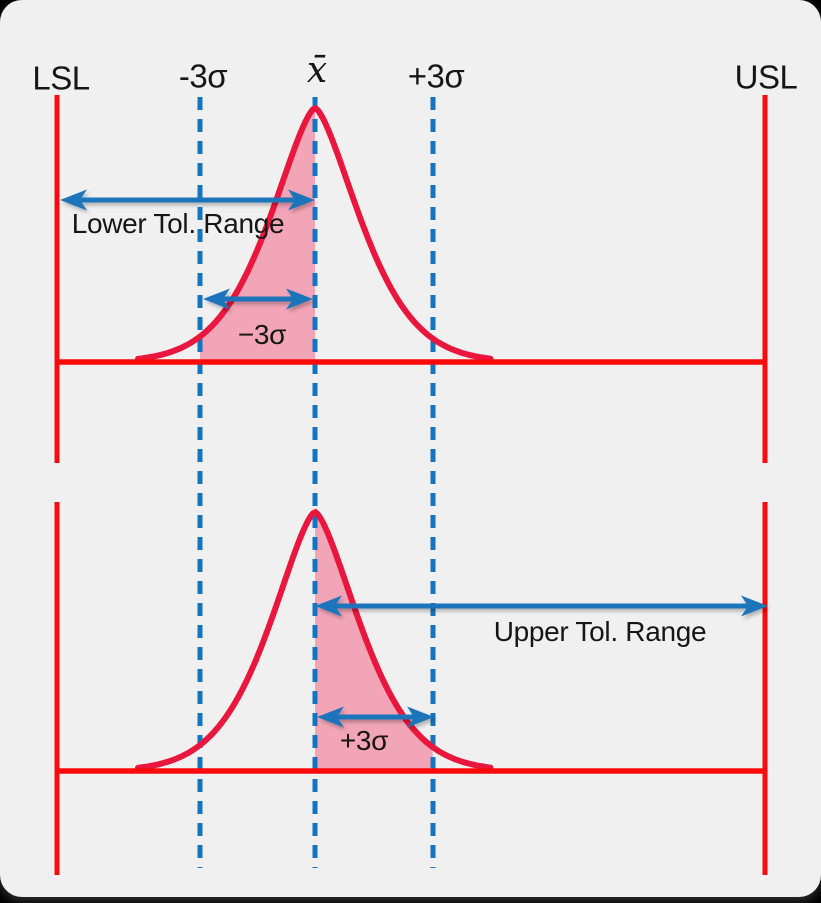 Image resolution: width=821 pixels, height=903 pixels. Describe the element at coordinates (314, 233) in the screenshot. I see `top-bell-curve` at that location.